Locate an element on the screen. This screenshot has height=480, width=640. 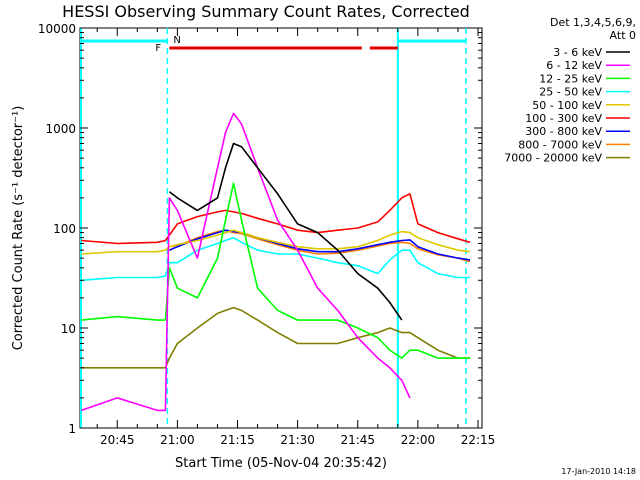
x-tick-label: 22:00 is located at coordinates (418, 440).